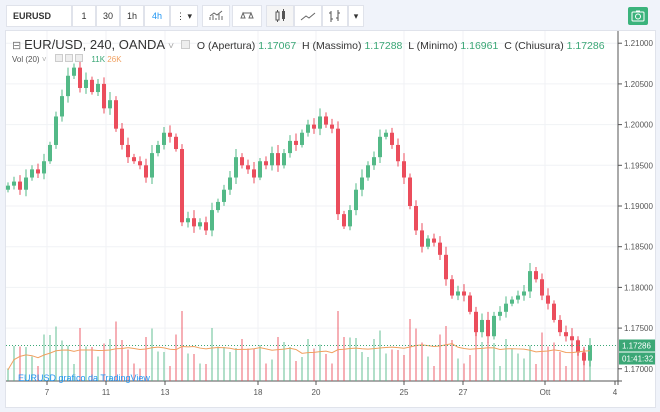 The height and width of the screenshot is (412, 660). I want to click on indicators-button, so click(216, 16).